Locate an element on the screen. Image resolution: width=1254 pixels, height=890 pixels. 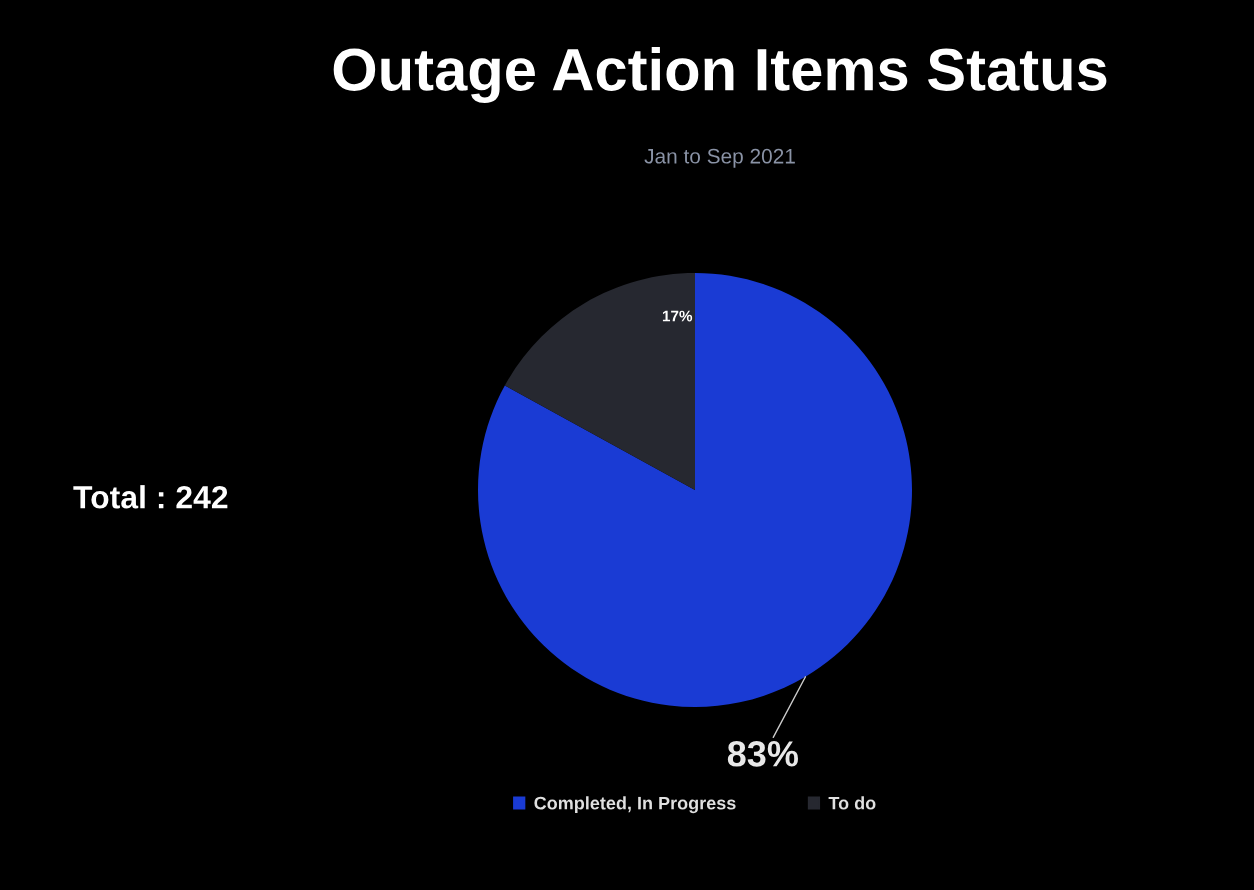
chart-subtitle: Jan to Sep 2021 is located at coordinates (719, 158).